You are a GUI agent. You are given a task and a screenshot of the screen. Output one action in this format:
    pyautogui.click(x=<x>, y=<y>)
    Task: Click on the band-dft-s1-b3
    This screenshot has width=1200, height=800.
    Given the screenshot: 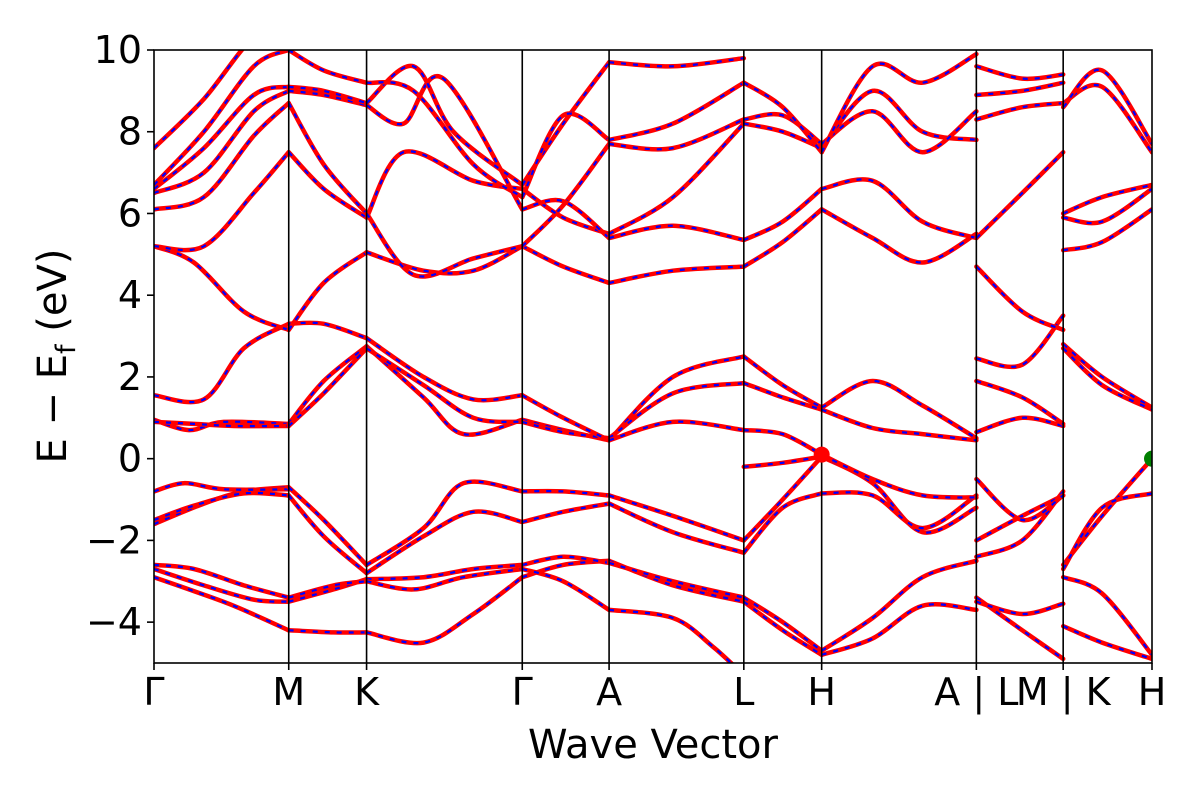 What is the action you would take?
    pyautogui.click(x=327, y=526)
    